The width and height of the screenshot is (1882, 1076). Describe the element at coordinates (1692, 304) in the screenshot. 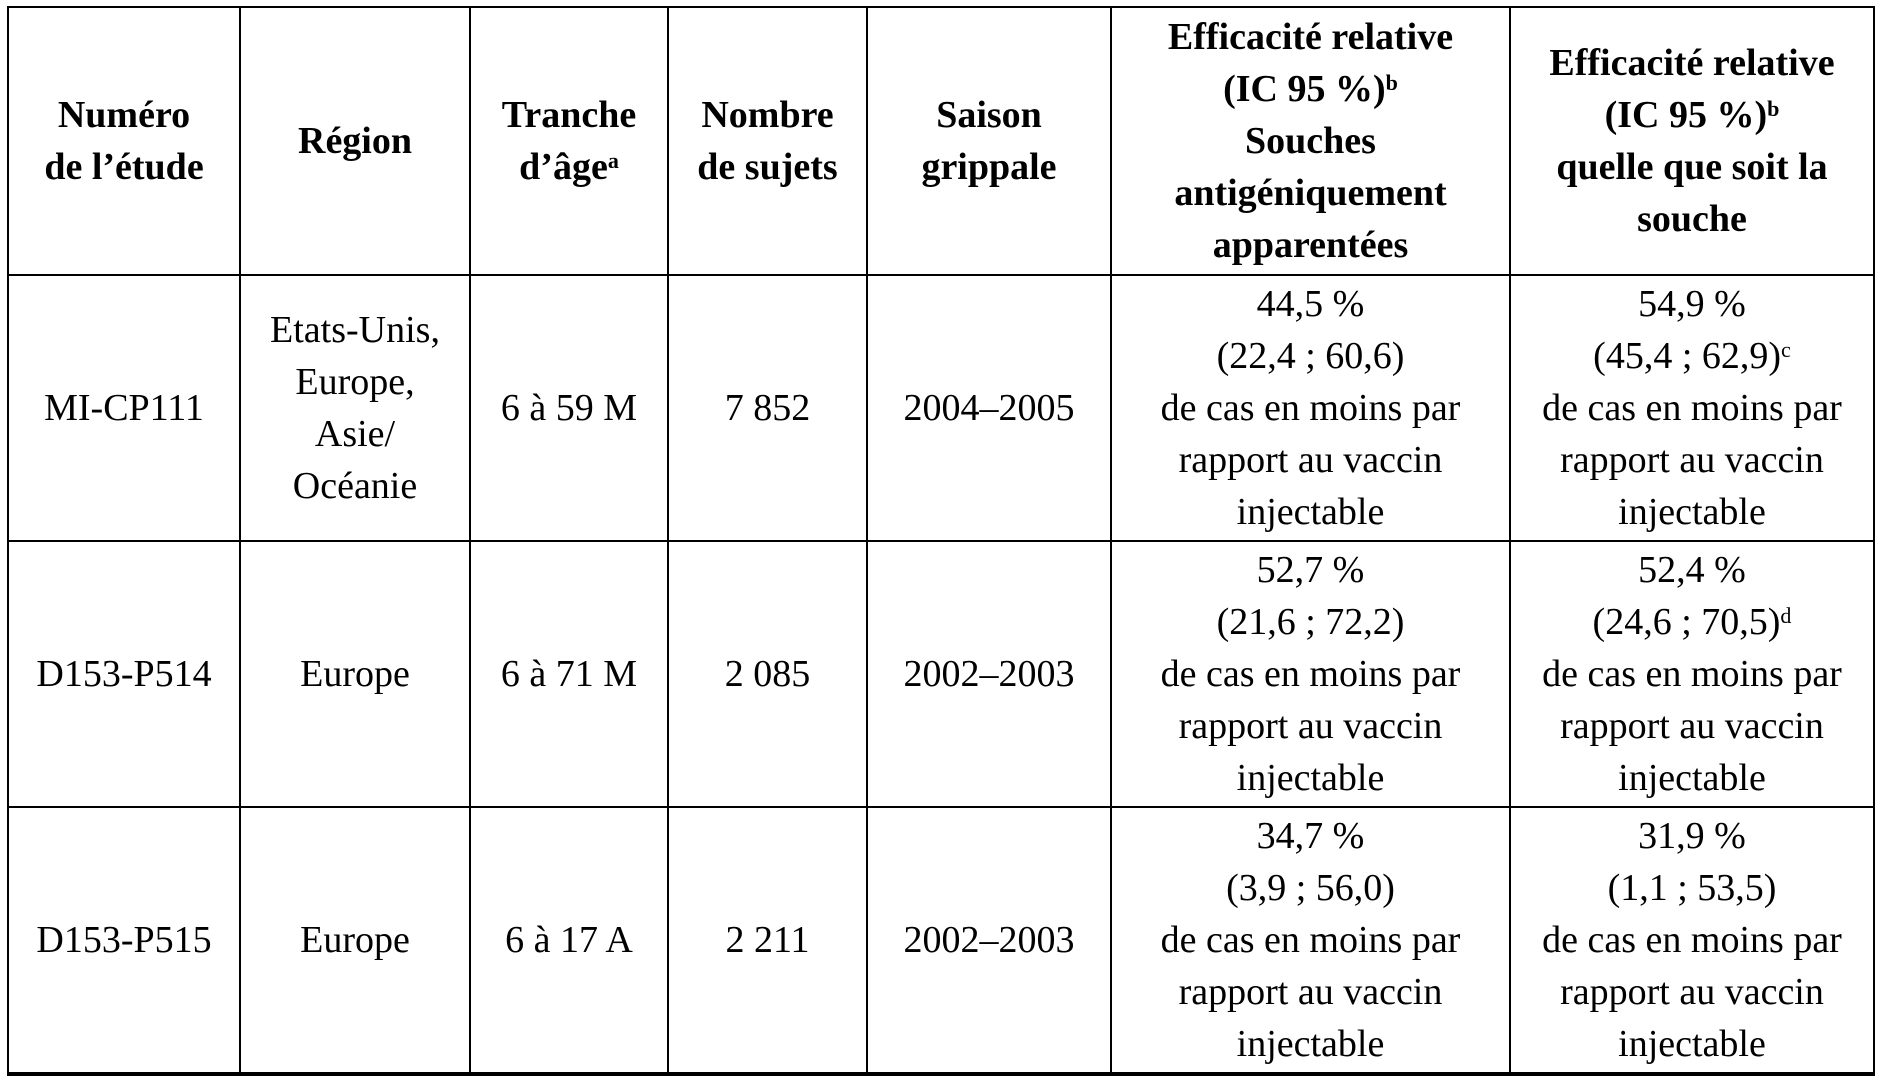

I see `cell-line: 54,9 %` at that location.